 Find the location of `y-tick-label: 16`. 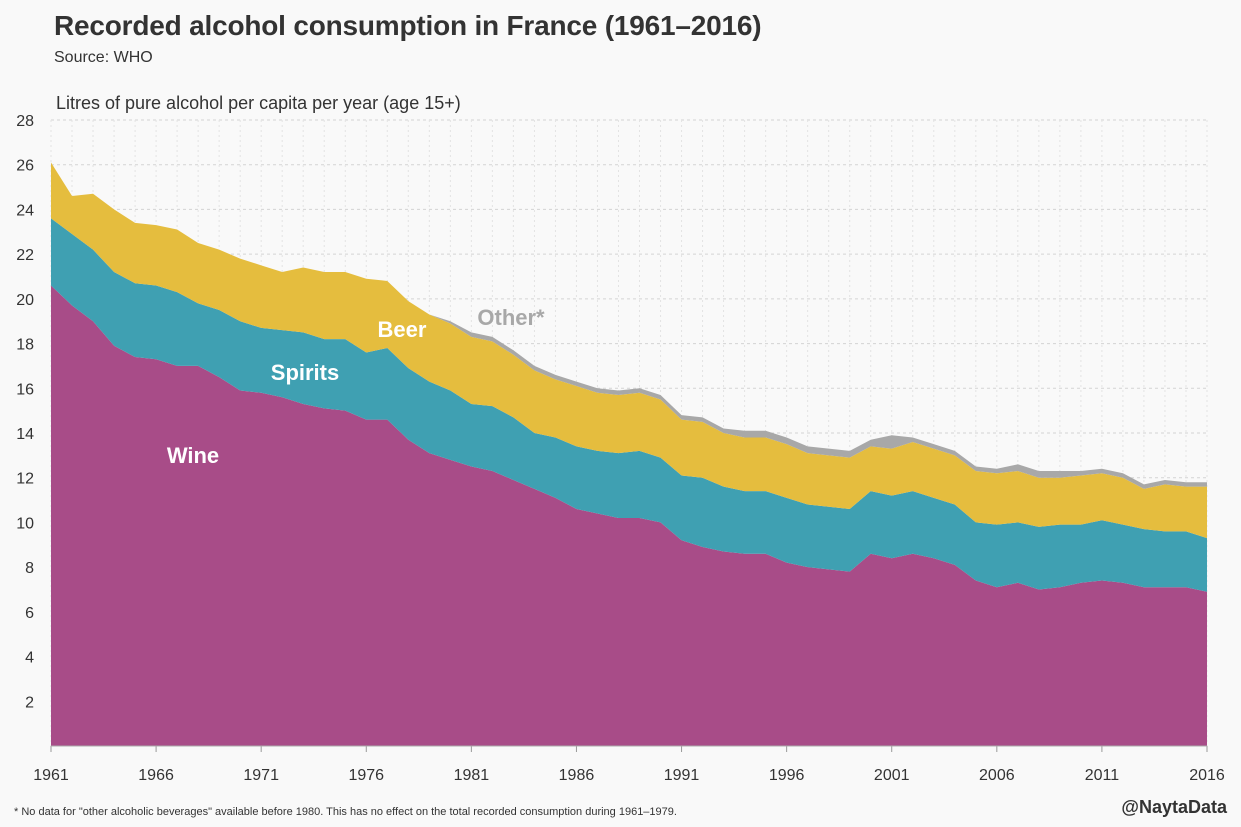

y-tick-label: 16 is located at coordinates (25, 389).